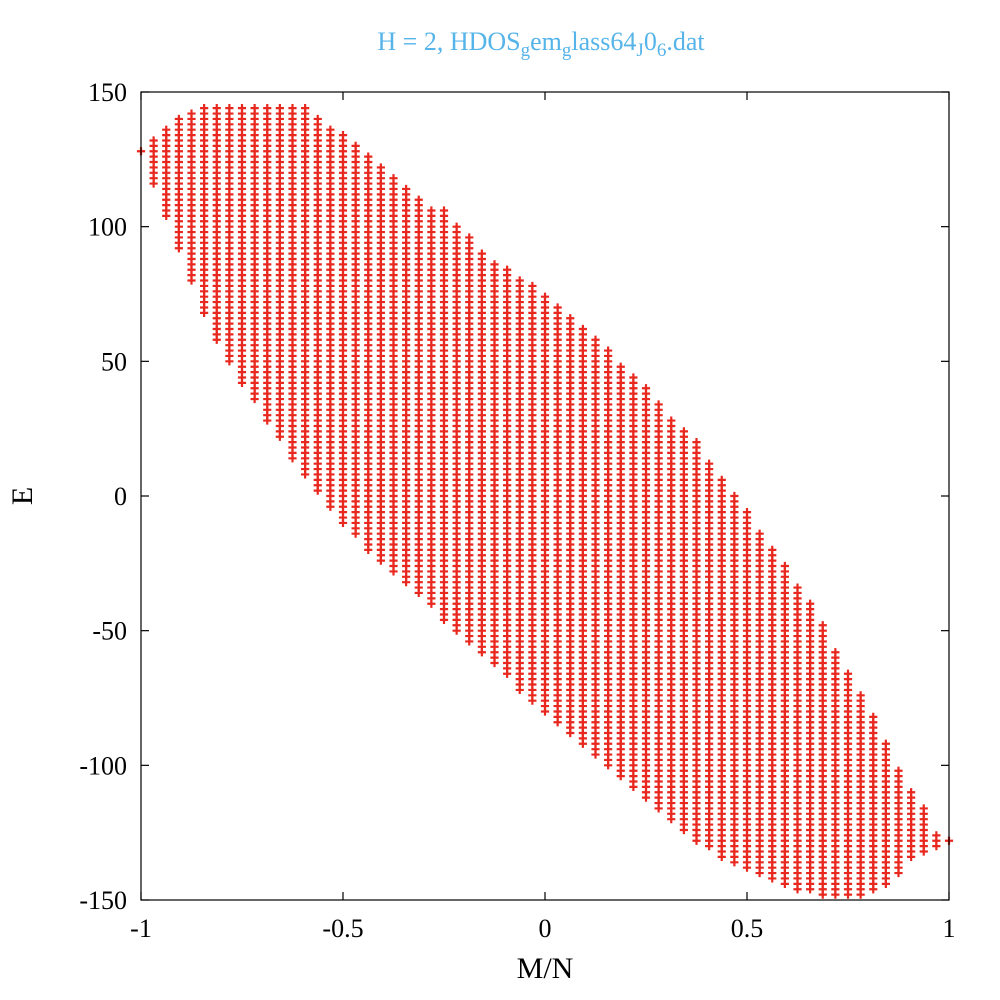 Image resolution: width=1000 pixels, height=1000 pixels. What do you see at coordinates (546, 41) in the screenshot?
I see `title-segment: em` at bounding box center [546, 41].